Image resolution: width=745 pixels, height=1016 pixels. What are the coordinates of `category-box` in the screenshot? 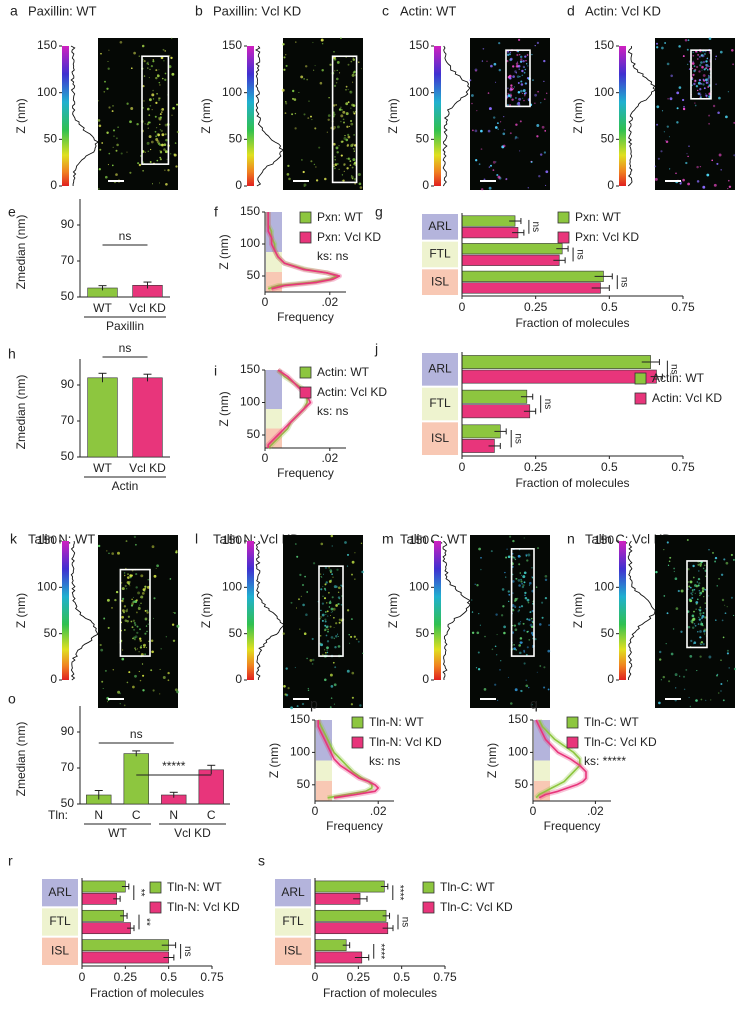 It's located at (440, 282).